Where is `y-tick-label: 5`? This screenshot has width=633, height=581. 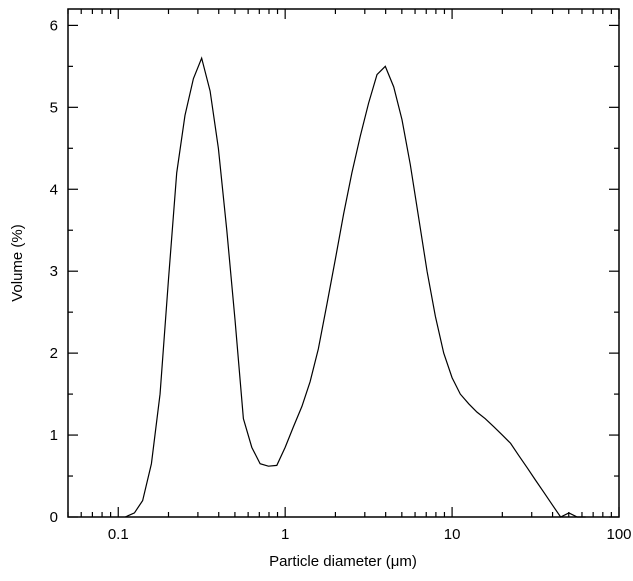
y-tick-label: 5 is located at coordinates (54, 107).